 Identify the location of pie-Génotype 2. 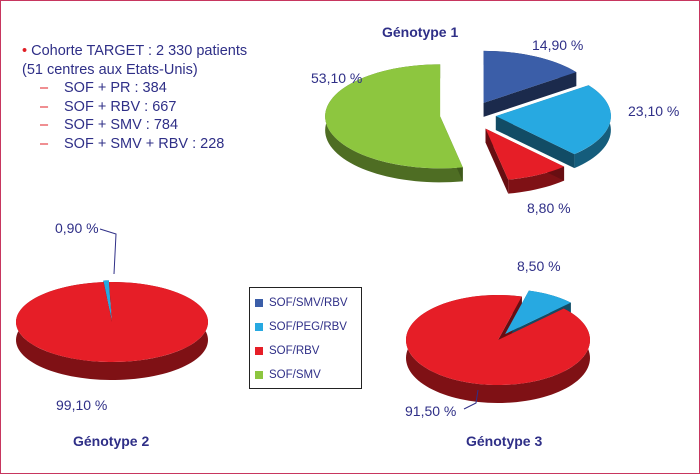
(112, 330).